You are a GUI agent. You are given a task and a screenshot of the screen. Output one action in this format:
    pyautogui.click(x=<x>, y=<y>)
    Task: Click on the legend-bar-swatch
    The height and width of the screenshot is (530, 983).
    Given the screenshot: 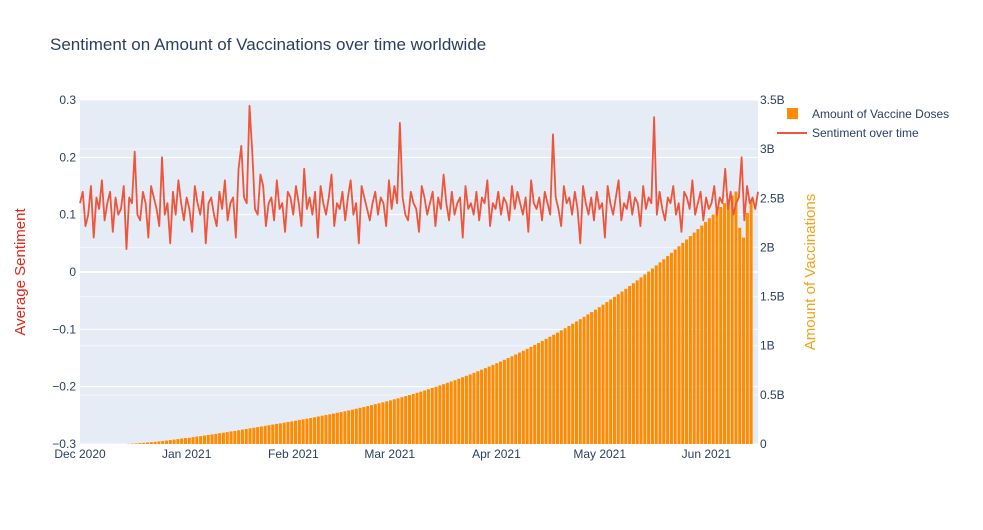 What is the action you would take?
    pyautogui.click(x=792, y=113)
    